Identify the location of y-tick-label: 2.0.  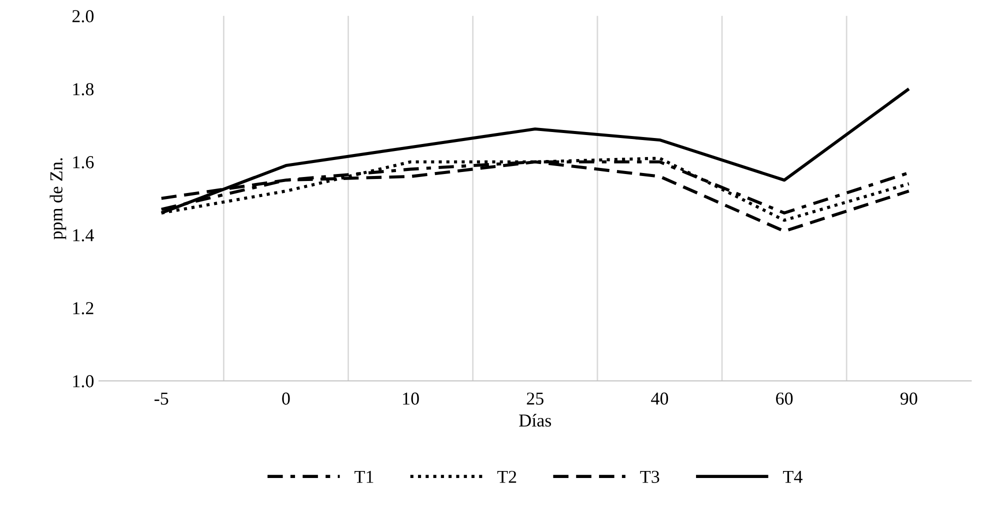
(83, 16).